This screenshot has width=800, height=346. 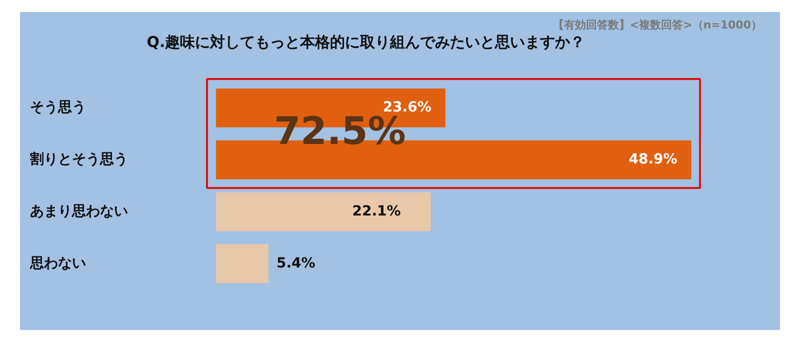 I want to click on data-label: 22.1%, so click(x=376, y=211).